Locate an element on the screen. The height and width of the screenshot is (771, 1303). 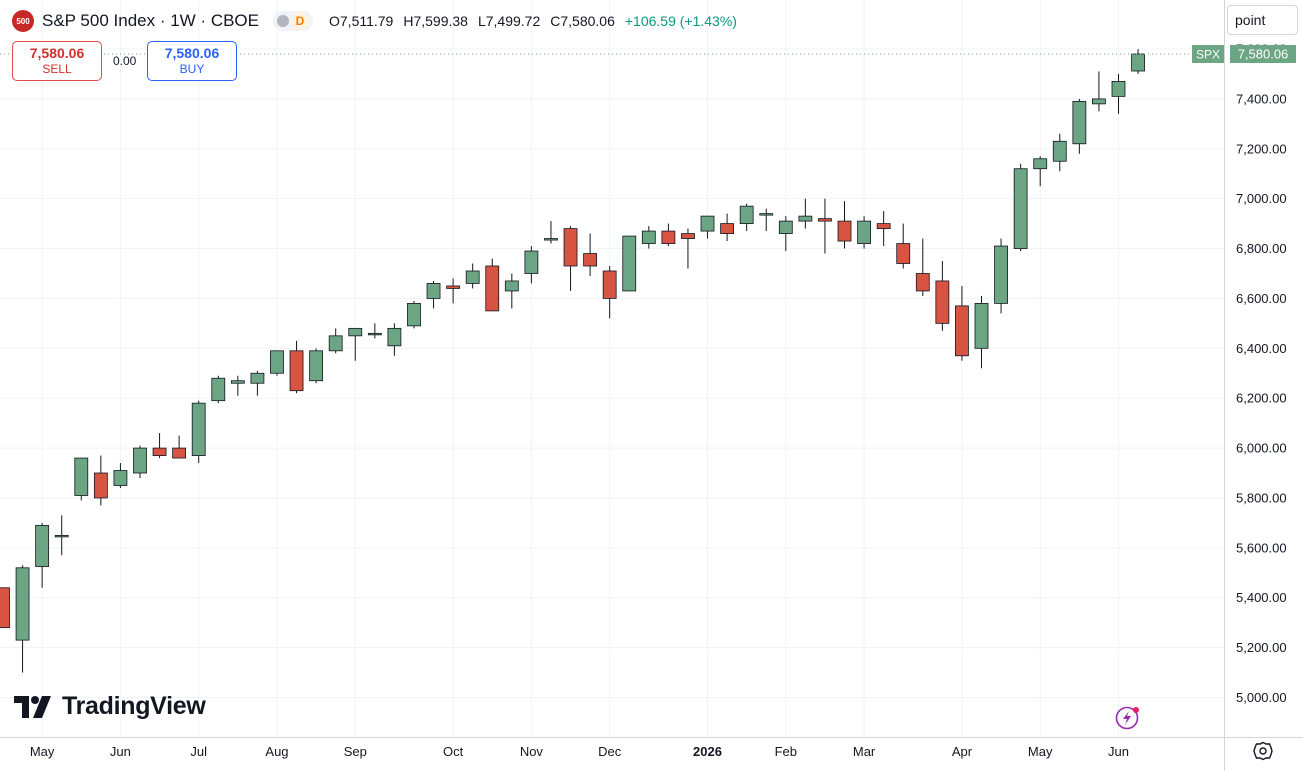
time-tick-label: Feb is located at coordinates (786, 751).